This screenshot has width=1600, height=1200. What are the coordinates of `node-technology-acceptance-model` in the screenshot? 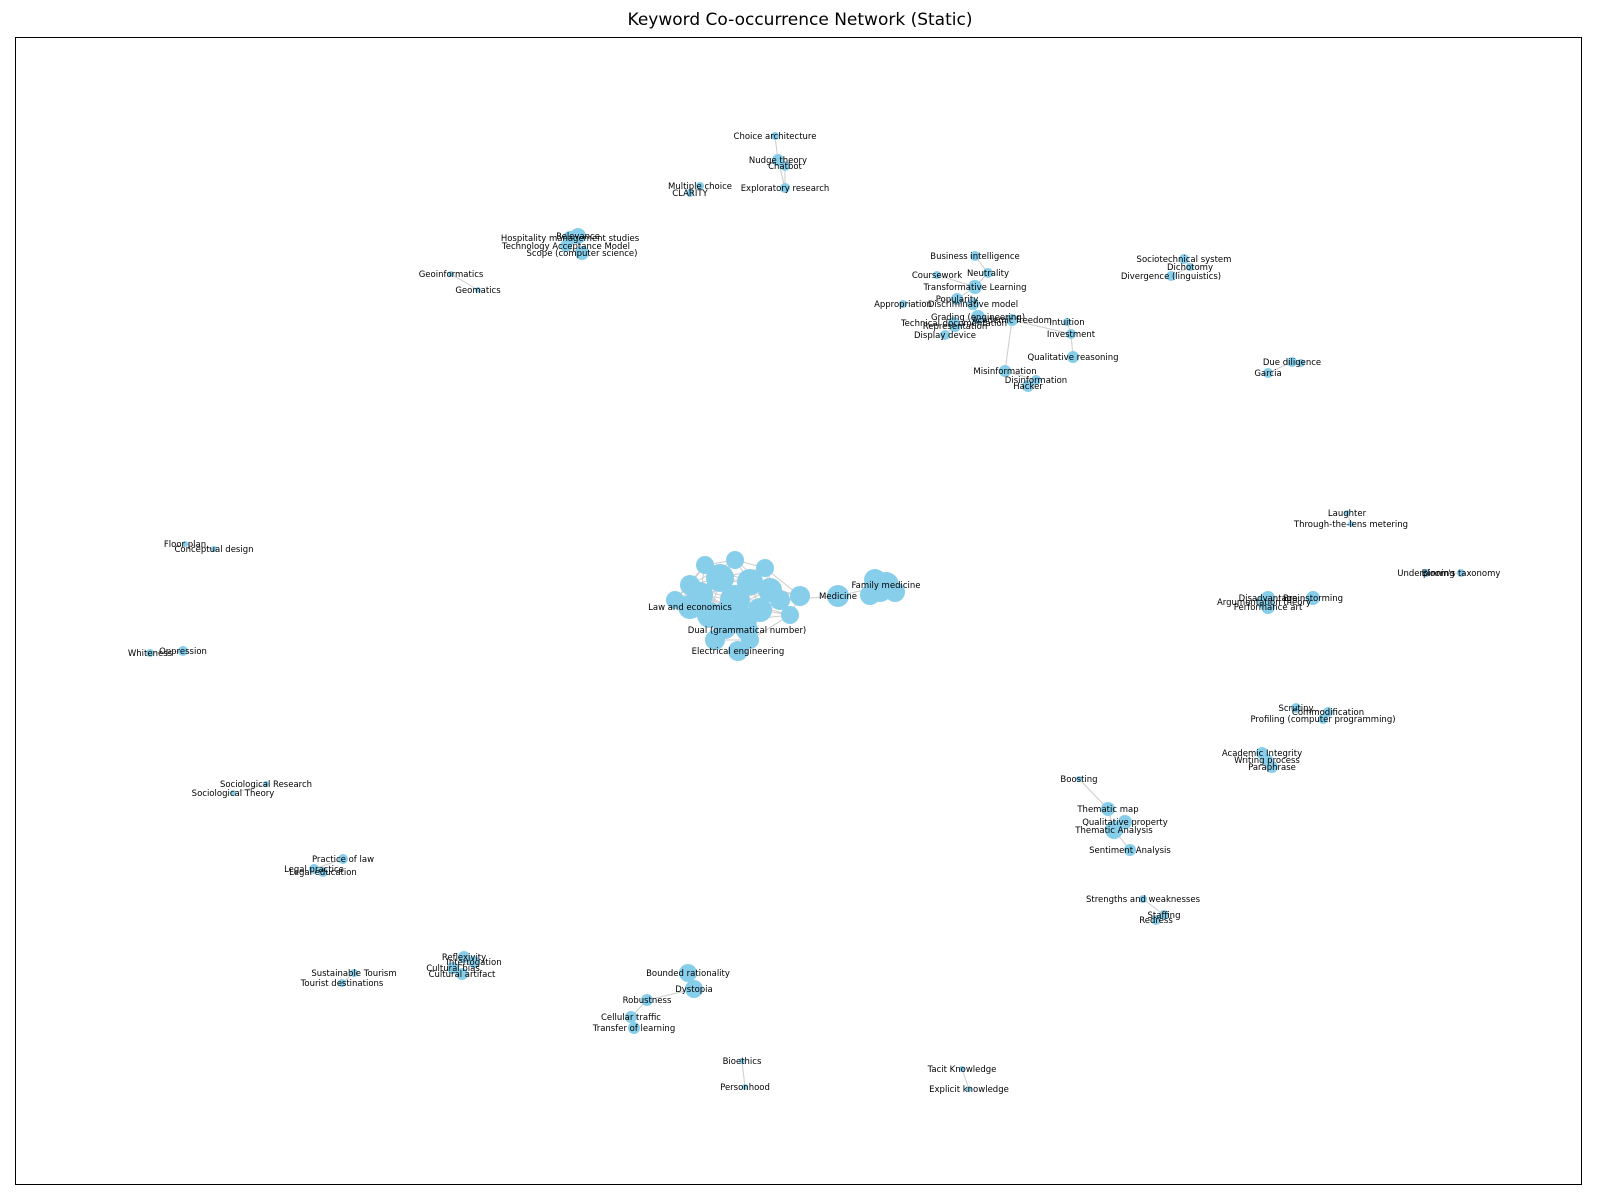 It's located at (566, 246).